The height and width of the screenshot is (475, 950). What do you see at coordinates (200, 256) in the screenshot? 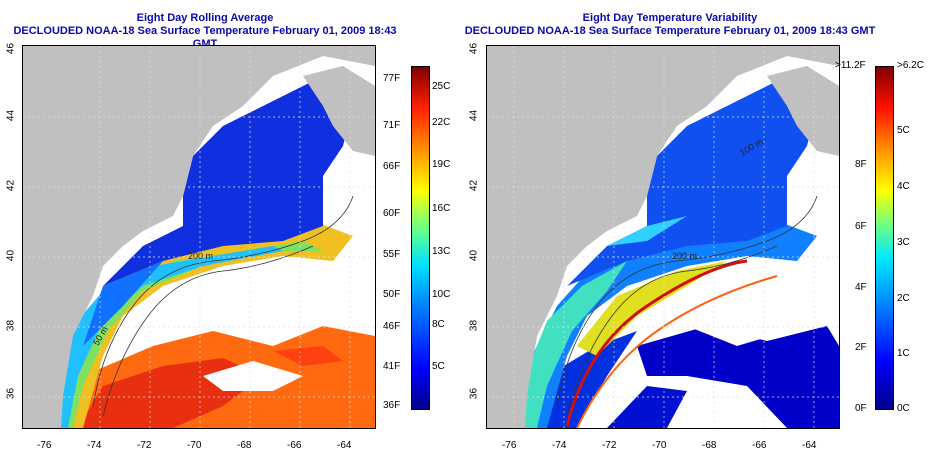
I see `contour-label-200m: 200 m` at bounding box center [200, 256].